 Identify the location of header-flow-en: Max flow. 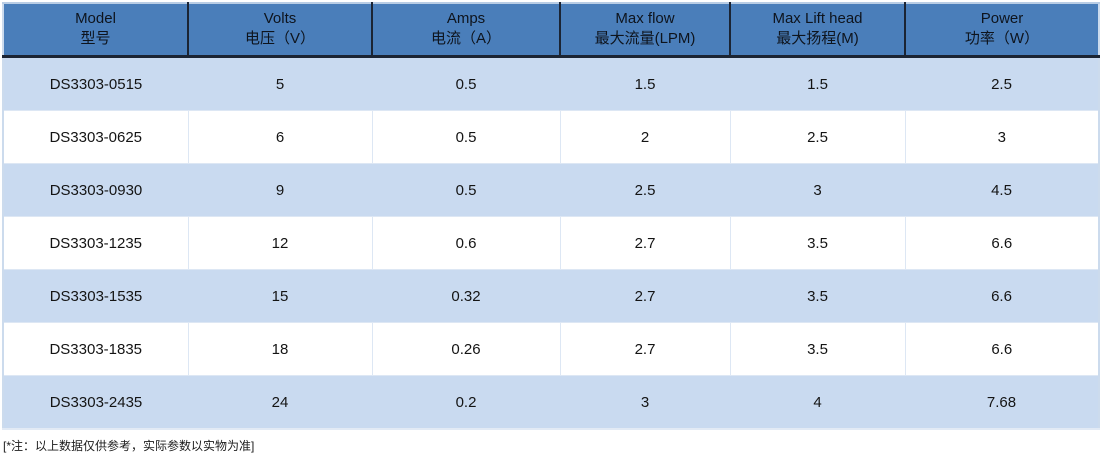
(645, 18).